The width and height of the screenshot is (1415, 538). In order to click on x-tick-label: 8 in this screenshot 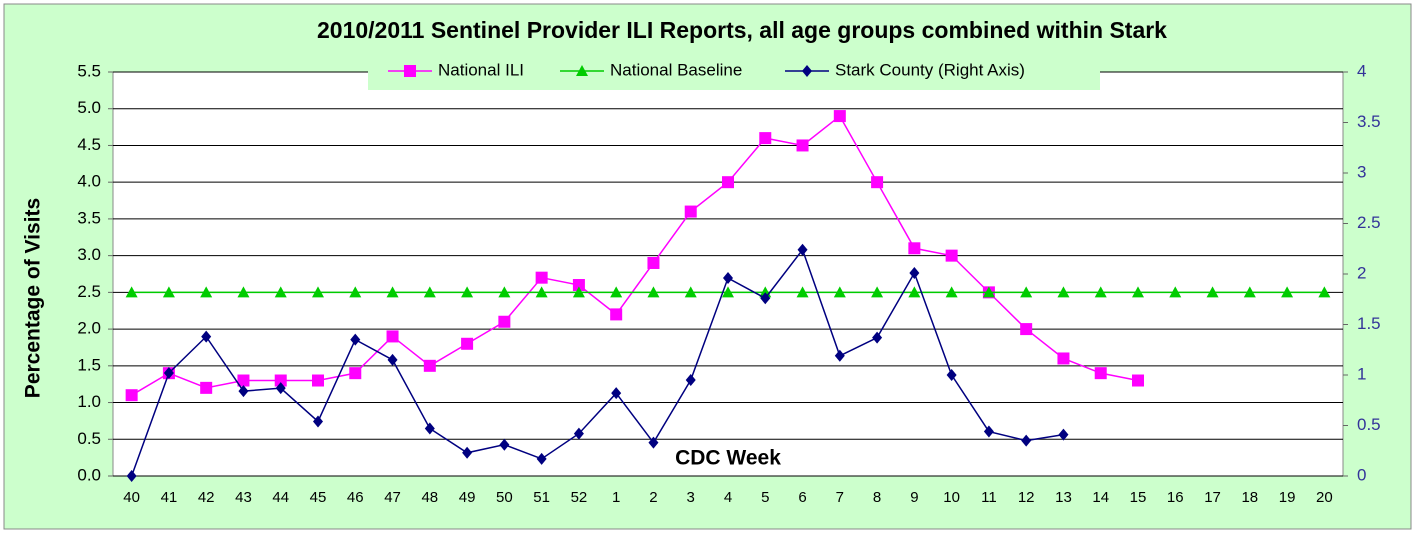, I will do `click(877, 497)`.